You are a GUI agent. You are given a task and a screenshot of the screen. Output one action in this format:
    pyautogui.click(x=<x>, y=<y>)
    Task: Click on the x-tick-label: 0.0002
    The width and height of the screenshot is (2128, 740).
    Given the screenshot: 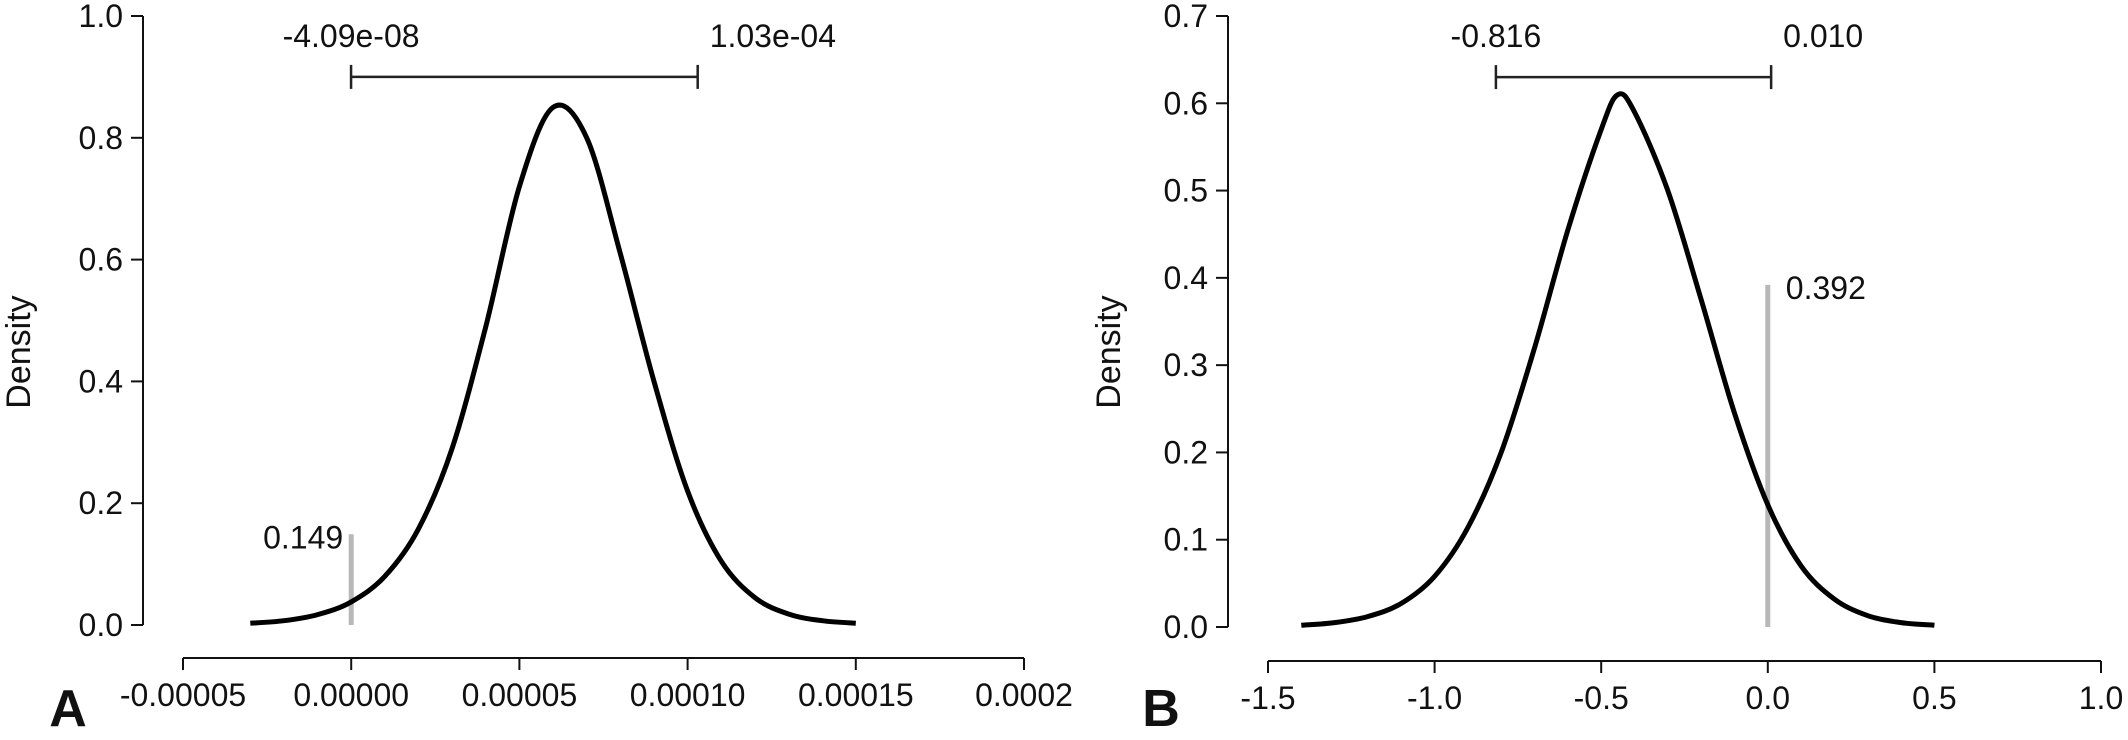 What is the action you would take?
    pyautogui.click(x=1024, y=695)
    